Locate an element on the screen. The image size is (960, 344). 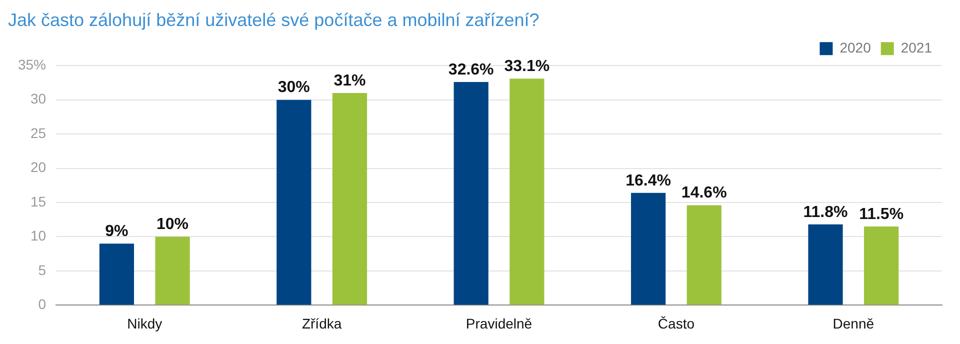
data-label: 14.6% is located at coordinates (704, 193).